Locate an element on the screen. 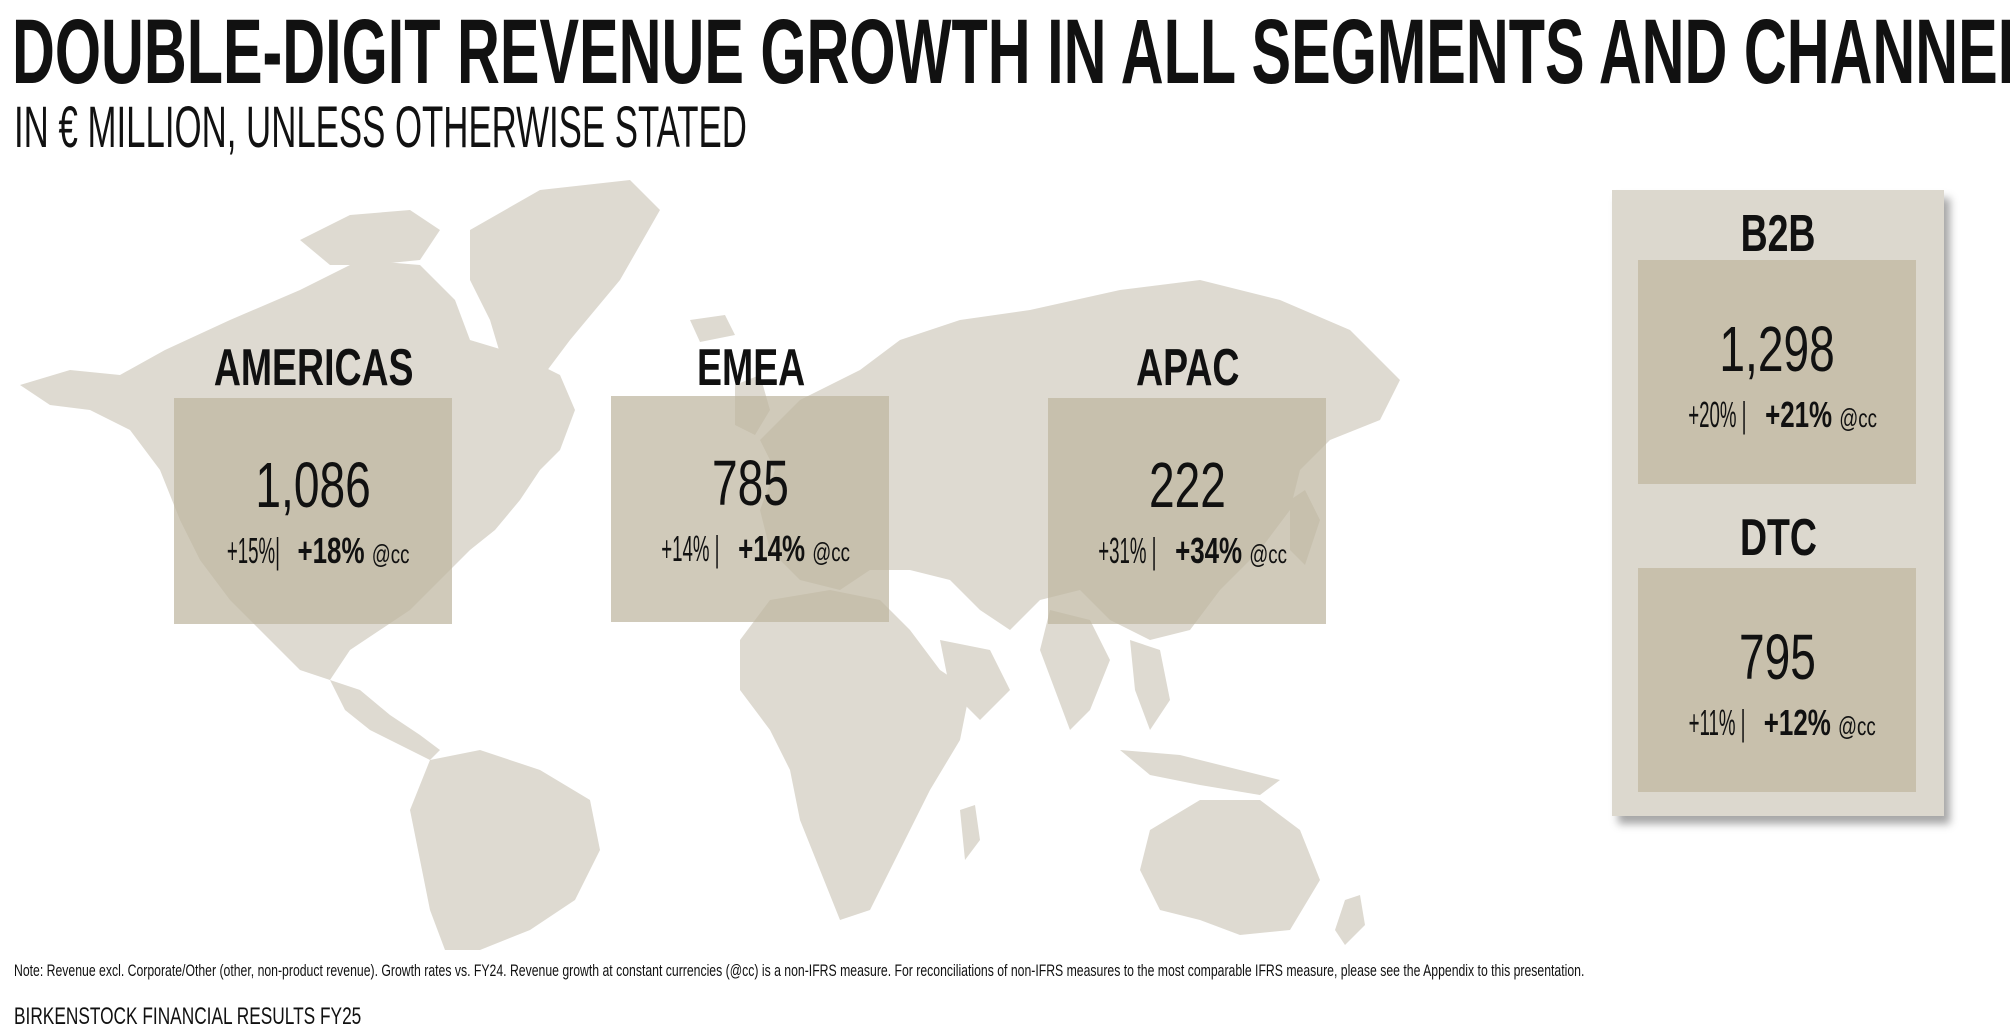 Image resolution: width=2010 pixels, height=1034 pixels. channel-box-dtc: 795 +11% | +12% @cc is located at coordinates (1777, 680).